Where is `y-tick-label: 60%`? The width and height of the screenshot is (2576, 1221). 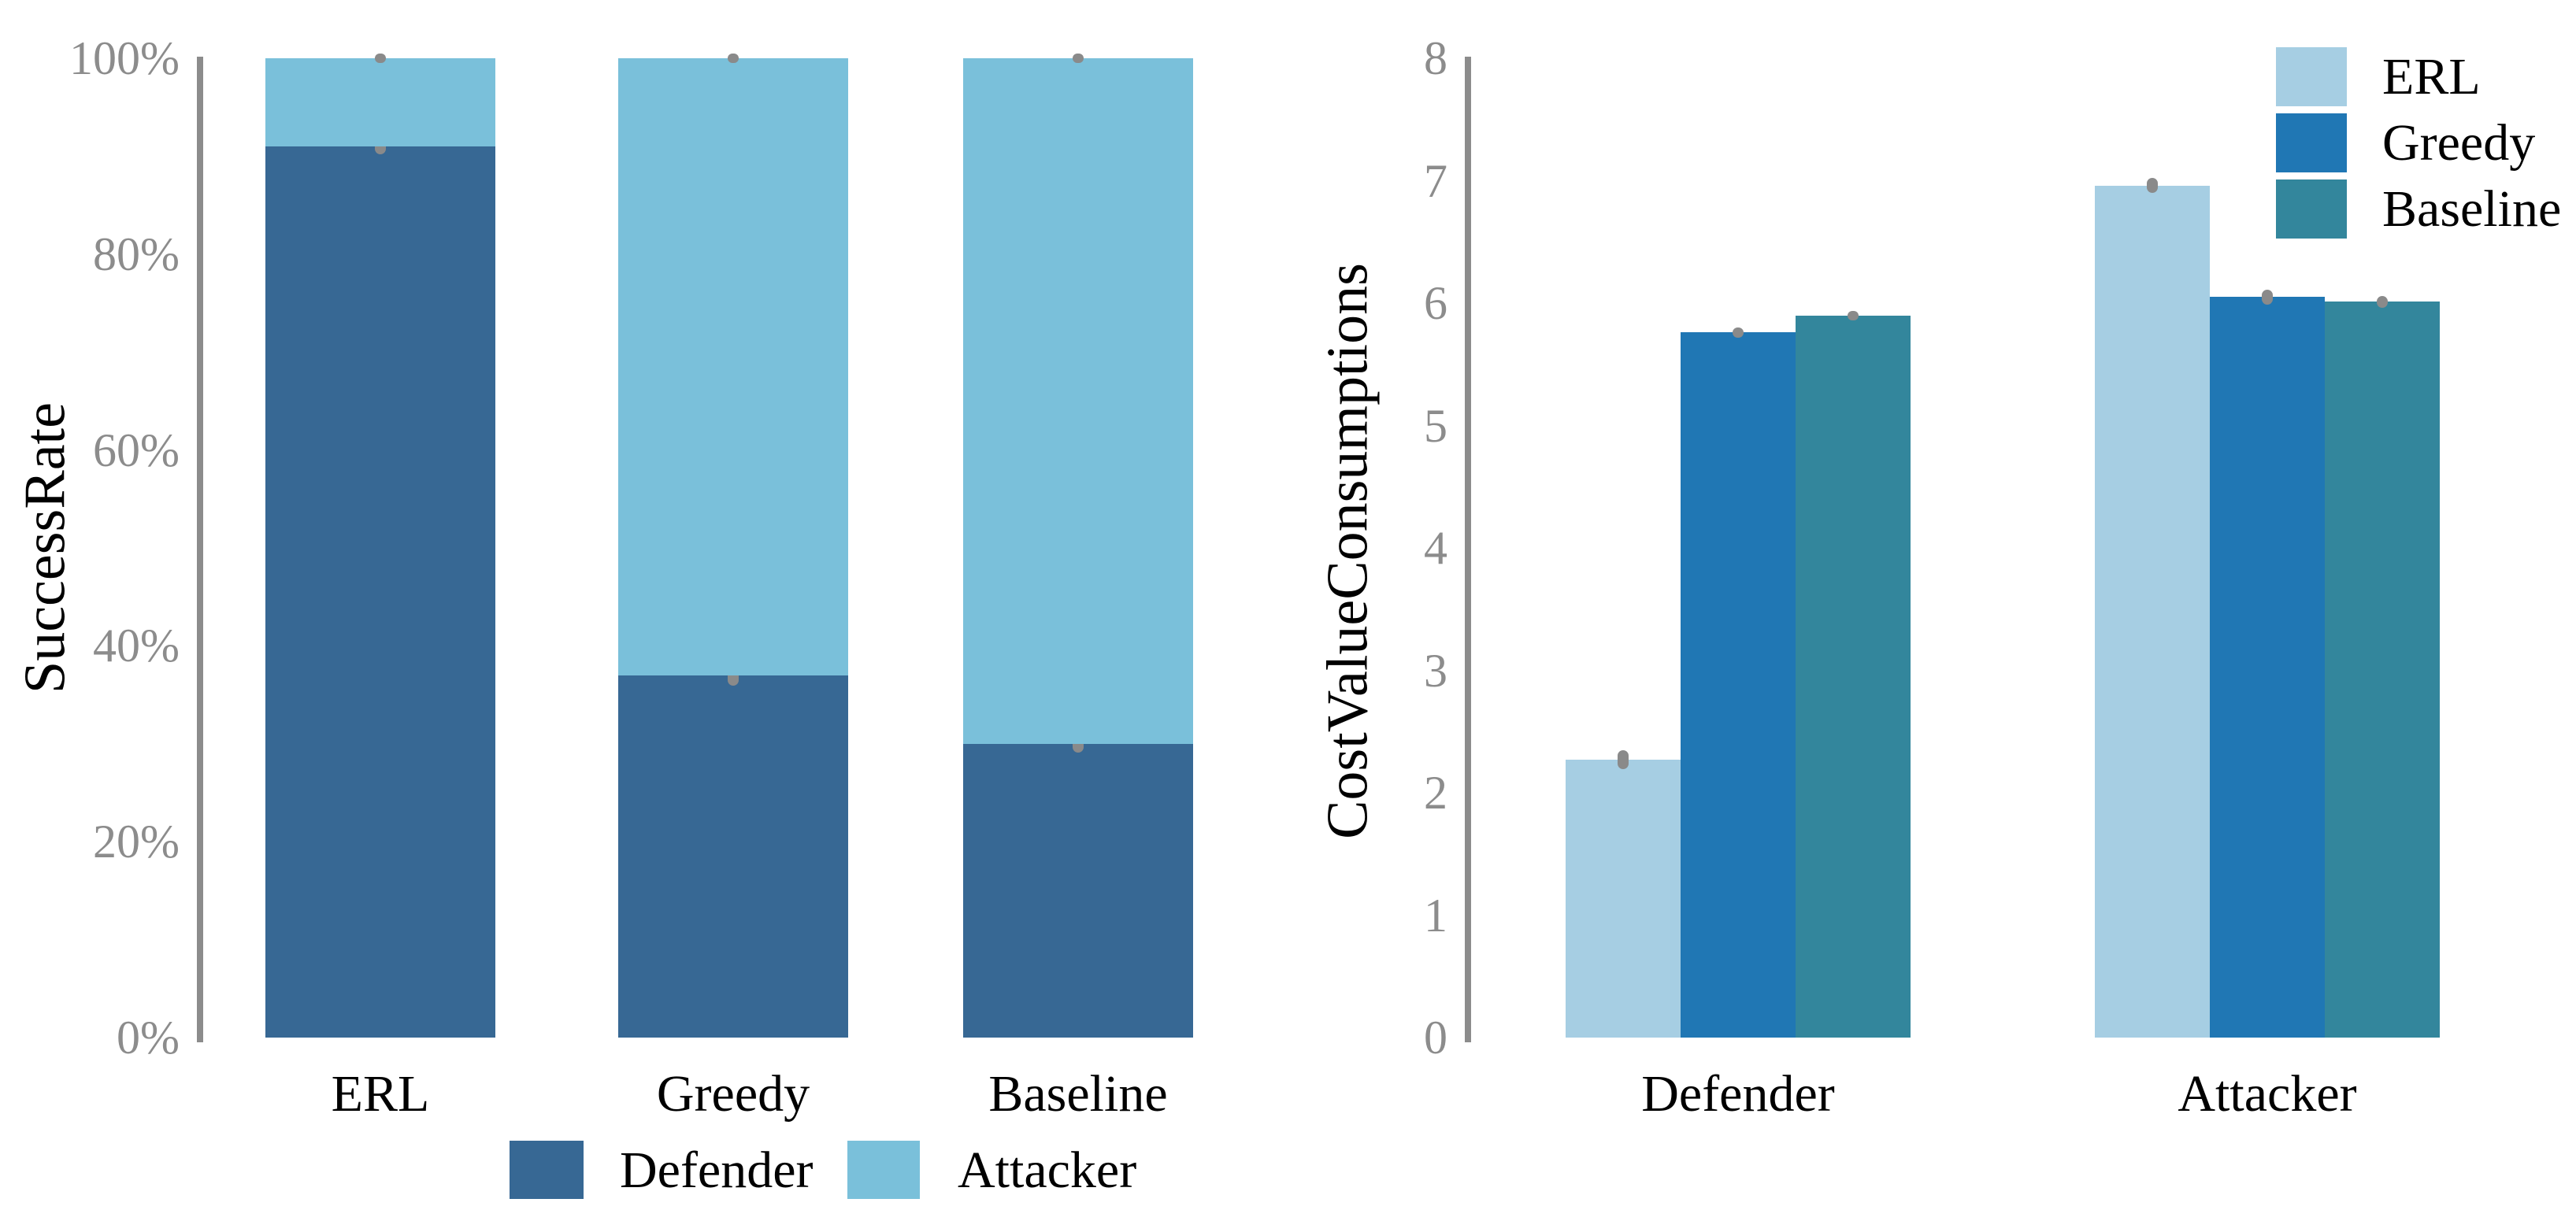 y-tick-label: 60% is located at coordinates (136, 450).